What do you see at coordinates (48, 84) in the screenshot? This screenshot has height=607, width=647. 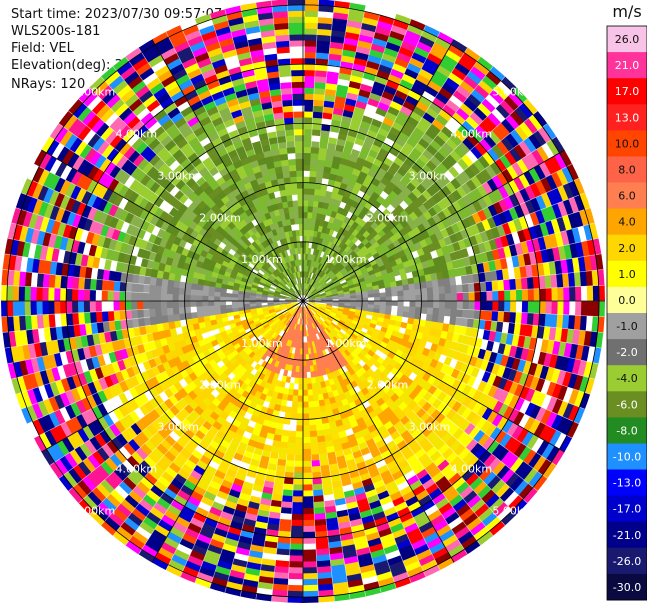 I see `nrays-label: NRays: 120` at bounding box center [48, 84].